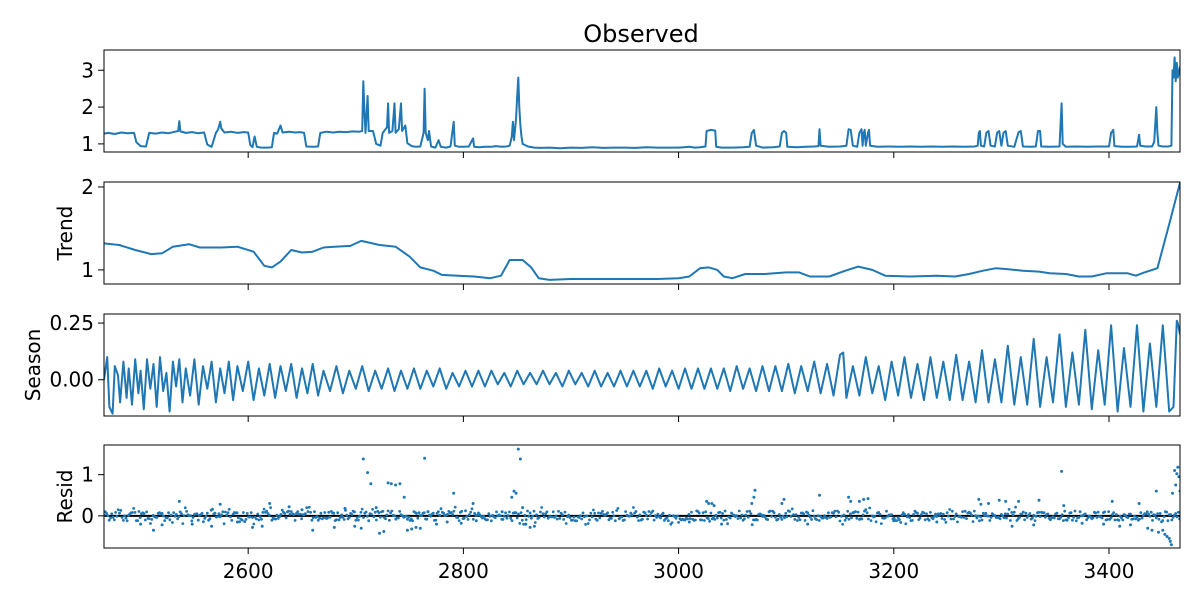 The width and height of the screenshot is (1200, 600). I want to click on season-series-line, so click(642, 367).